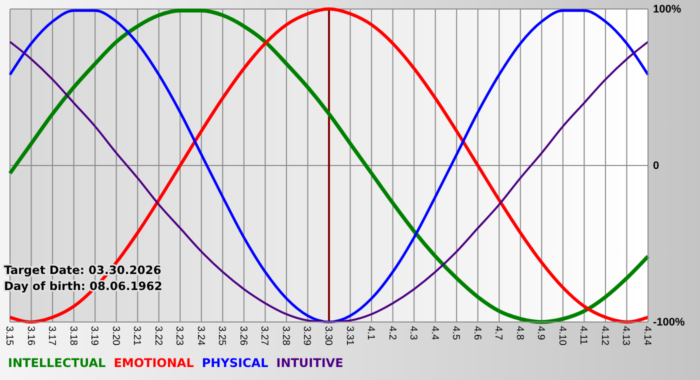  Describe the element at coordinates (583, 336) in the screenshot. I see `x-tick-label: 4.11` at that location.